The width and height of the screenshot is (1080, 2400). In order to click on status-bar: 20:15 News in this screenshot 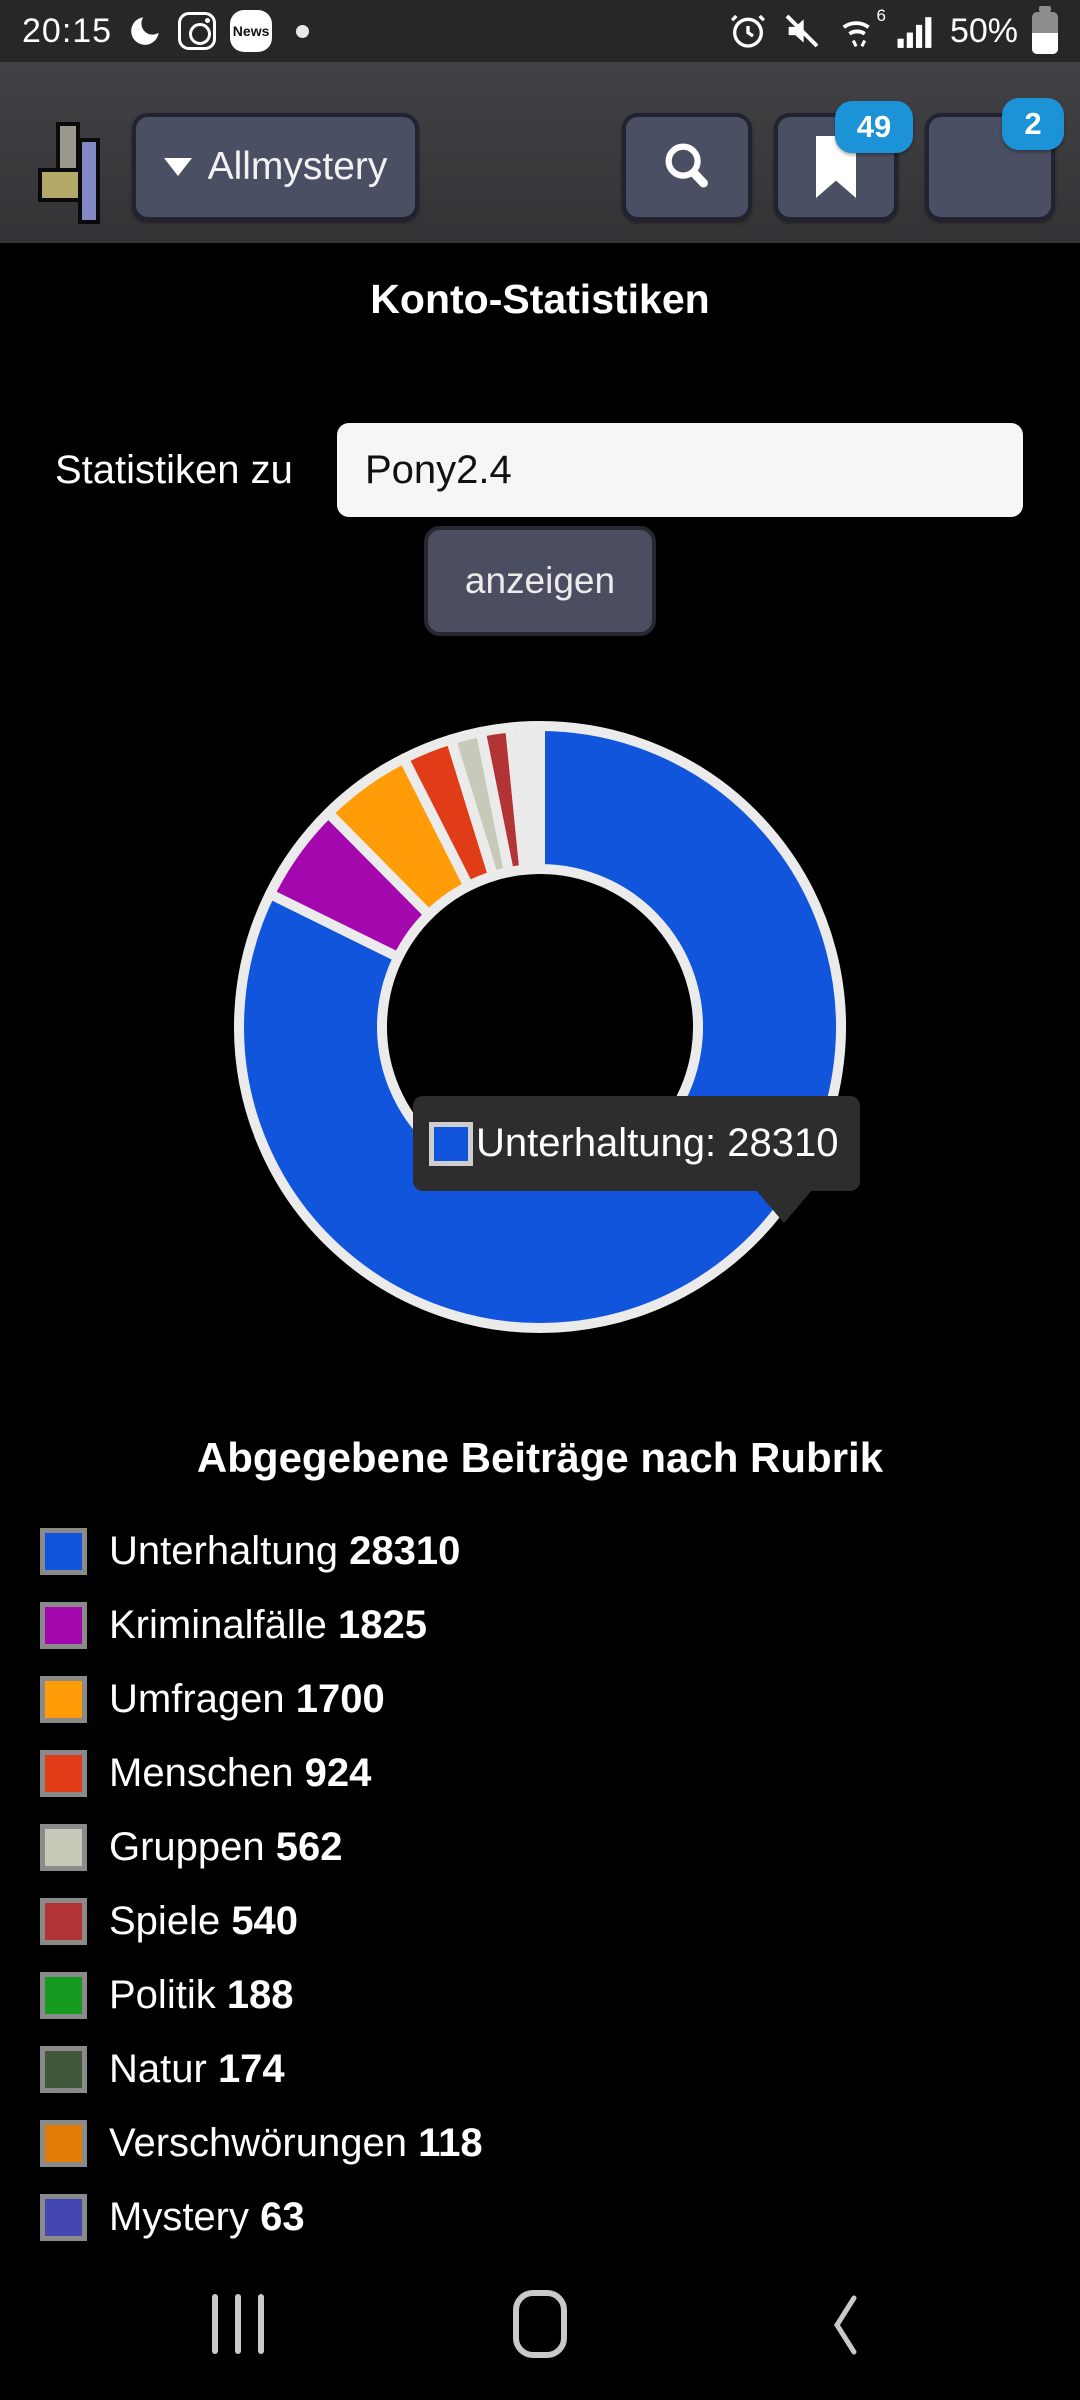, I will do `click(540, 31)`.